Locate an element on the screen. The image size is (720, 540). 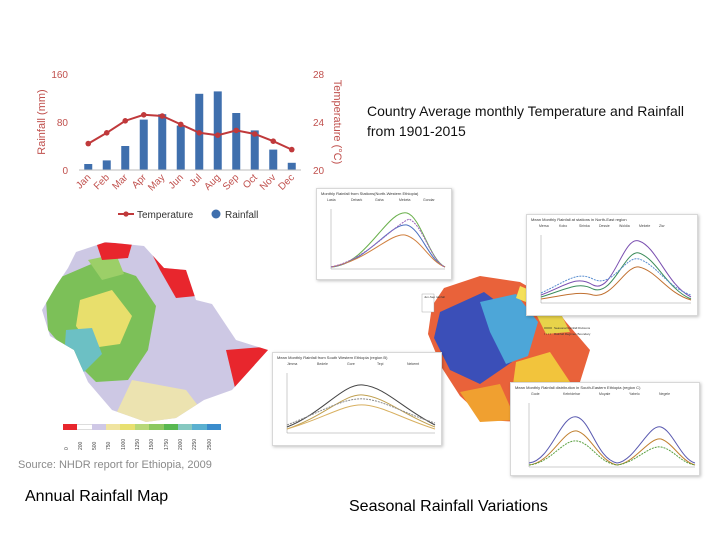
mini-legend-item: Lasta is located at coordinates (331, 200).